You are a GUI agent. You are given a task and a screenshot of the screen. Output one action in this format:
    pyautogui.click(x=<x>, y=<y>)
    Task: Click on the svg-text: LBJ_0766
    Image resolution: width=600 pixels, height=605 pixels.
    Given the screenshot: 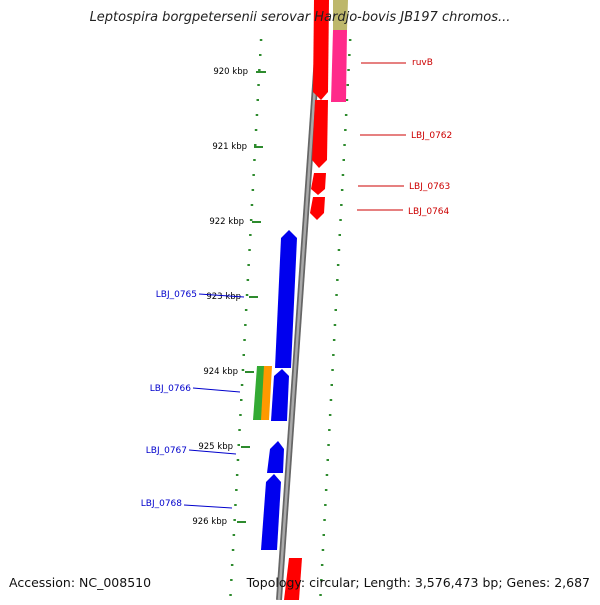 What is the action you would take?
    pyautogui.click(x=171, y=389)
    